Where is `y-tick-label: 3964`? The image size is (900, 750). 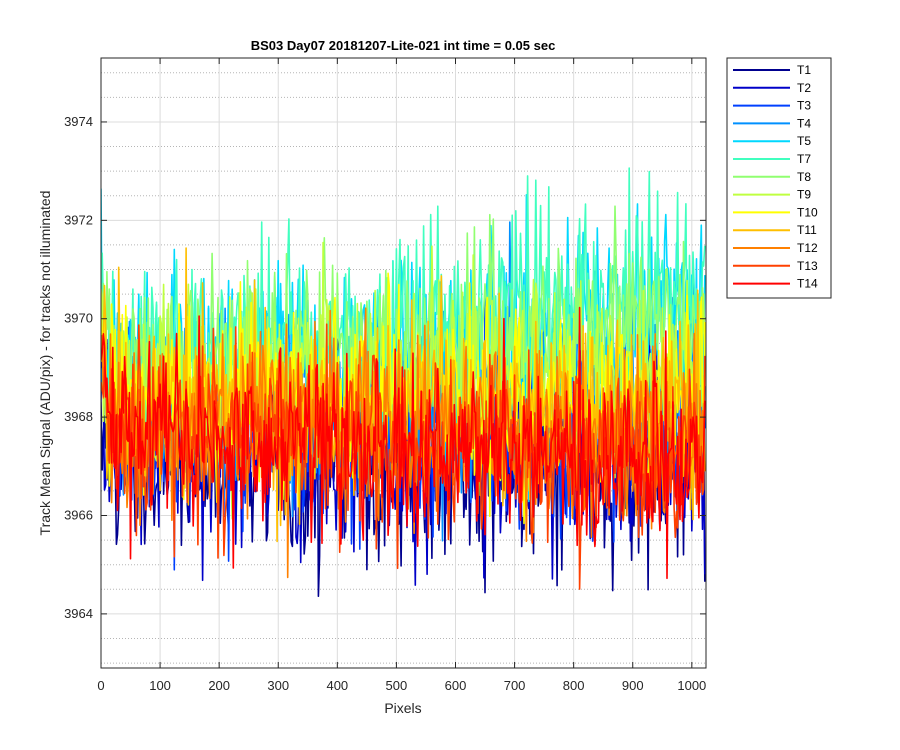 y-tick-label: 3964 is located at coordinates (78, 613).